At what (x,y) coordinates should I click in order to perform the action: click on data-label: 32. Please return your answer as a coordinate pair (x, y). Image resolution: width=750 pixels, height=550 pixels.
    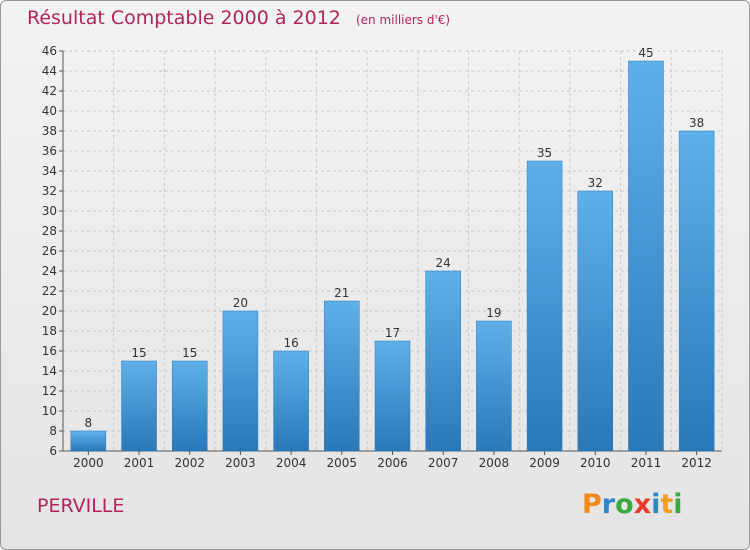
    Looking at the image, I should click on (595, 183).